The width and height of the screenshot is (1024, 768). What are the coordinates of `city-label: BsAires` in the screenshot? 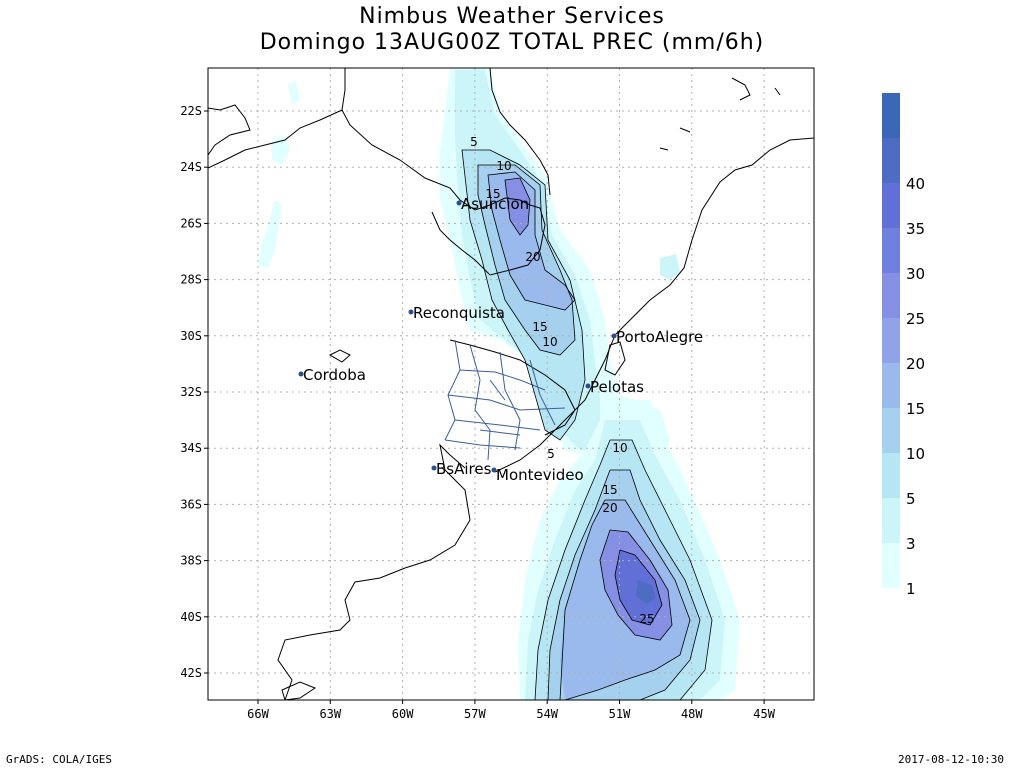 It's located at (464, 469).